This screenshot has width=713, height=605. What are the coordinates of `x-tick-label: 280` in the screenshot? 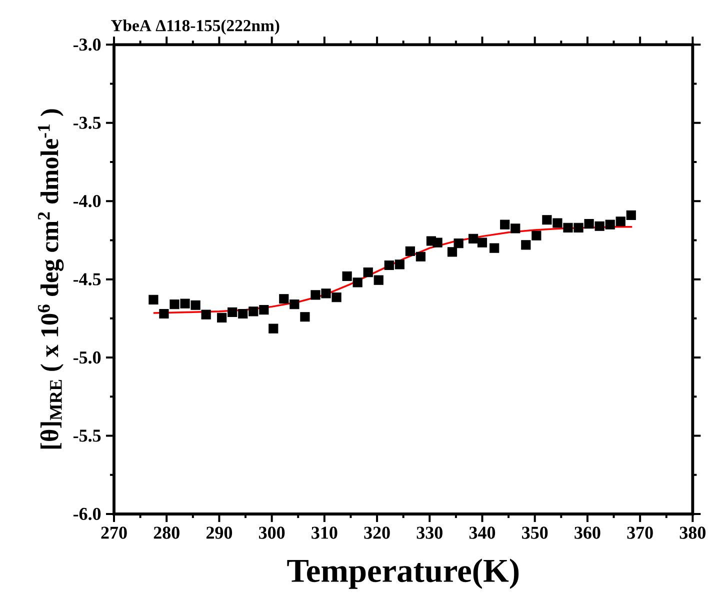 It's located at (167, 532).